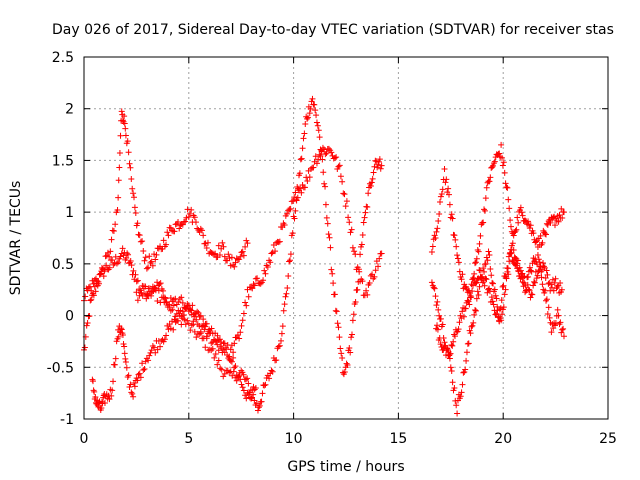 This screenshot has width=640, height=480. What do you see at coordinates (188, 439) in the screenshot?
I see `x-tick-label: 5` at bounding box center [188, 439].